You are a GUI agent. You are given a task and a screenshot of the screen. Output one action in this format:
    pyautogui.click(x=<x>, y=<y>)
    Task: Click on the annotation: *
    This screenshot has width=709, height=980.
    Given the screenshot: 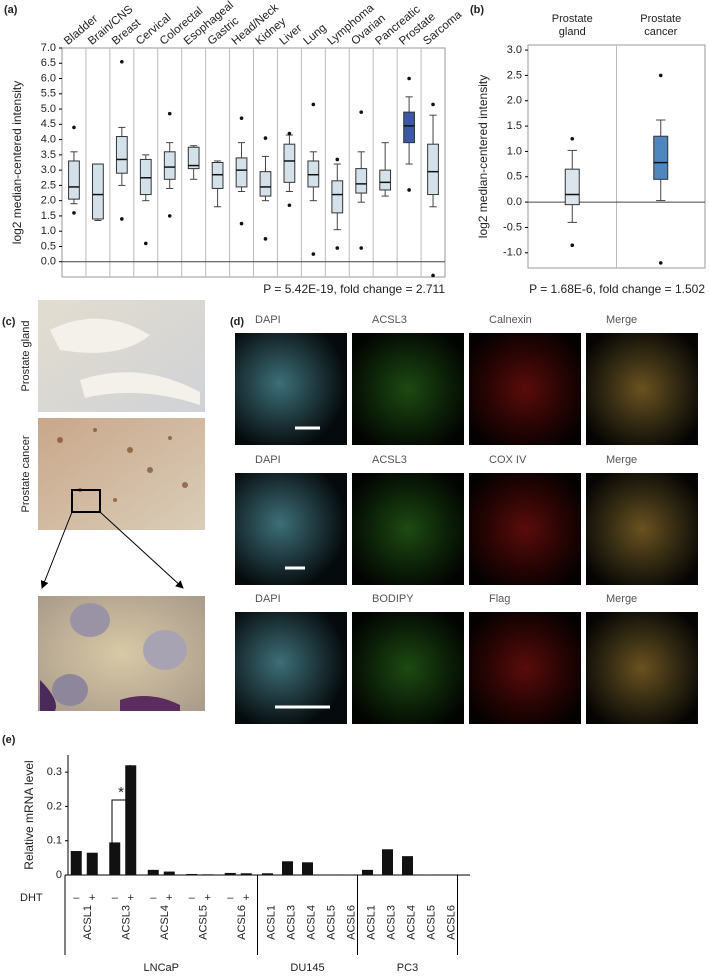 What is the action you would take?
    pyautogui.click(x=121, y=792)
    